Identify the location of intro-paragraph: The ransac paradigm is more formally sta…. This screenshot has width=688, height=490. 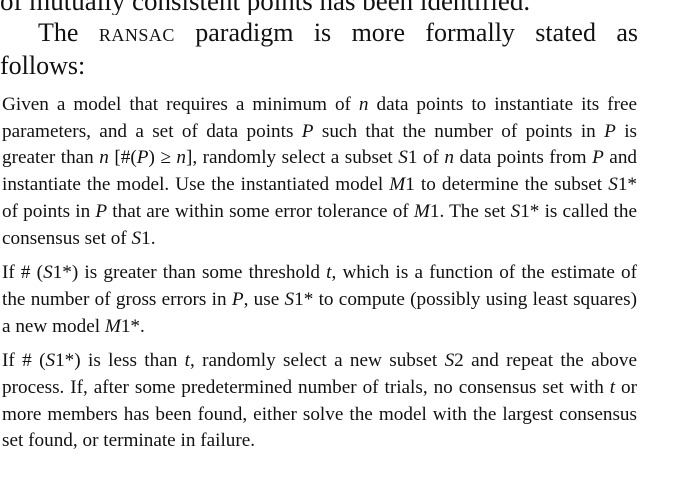
(319, 49).